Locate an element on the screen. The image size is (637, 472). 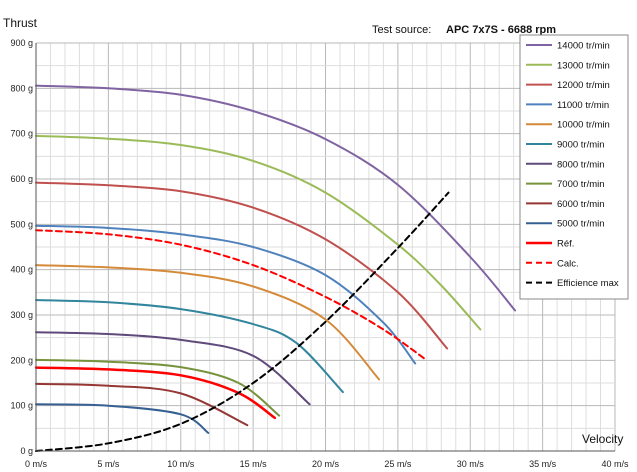
x-tick-label: 20 m/s is located at coordinates (326, 464).